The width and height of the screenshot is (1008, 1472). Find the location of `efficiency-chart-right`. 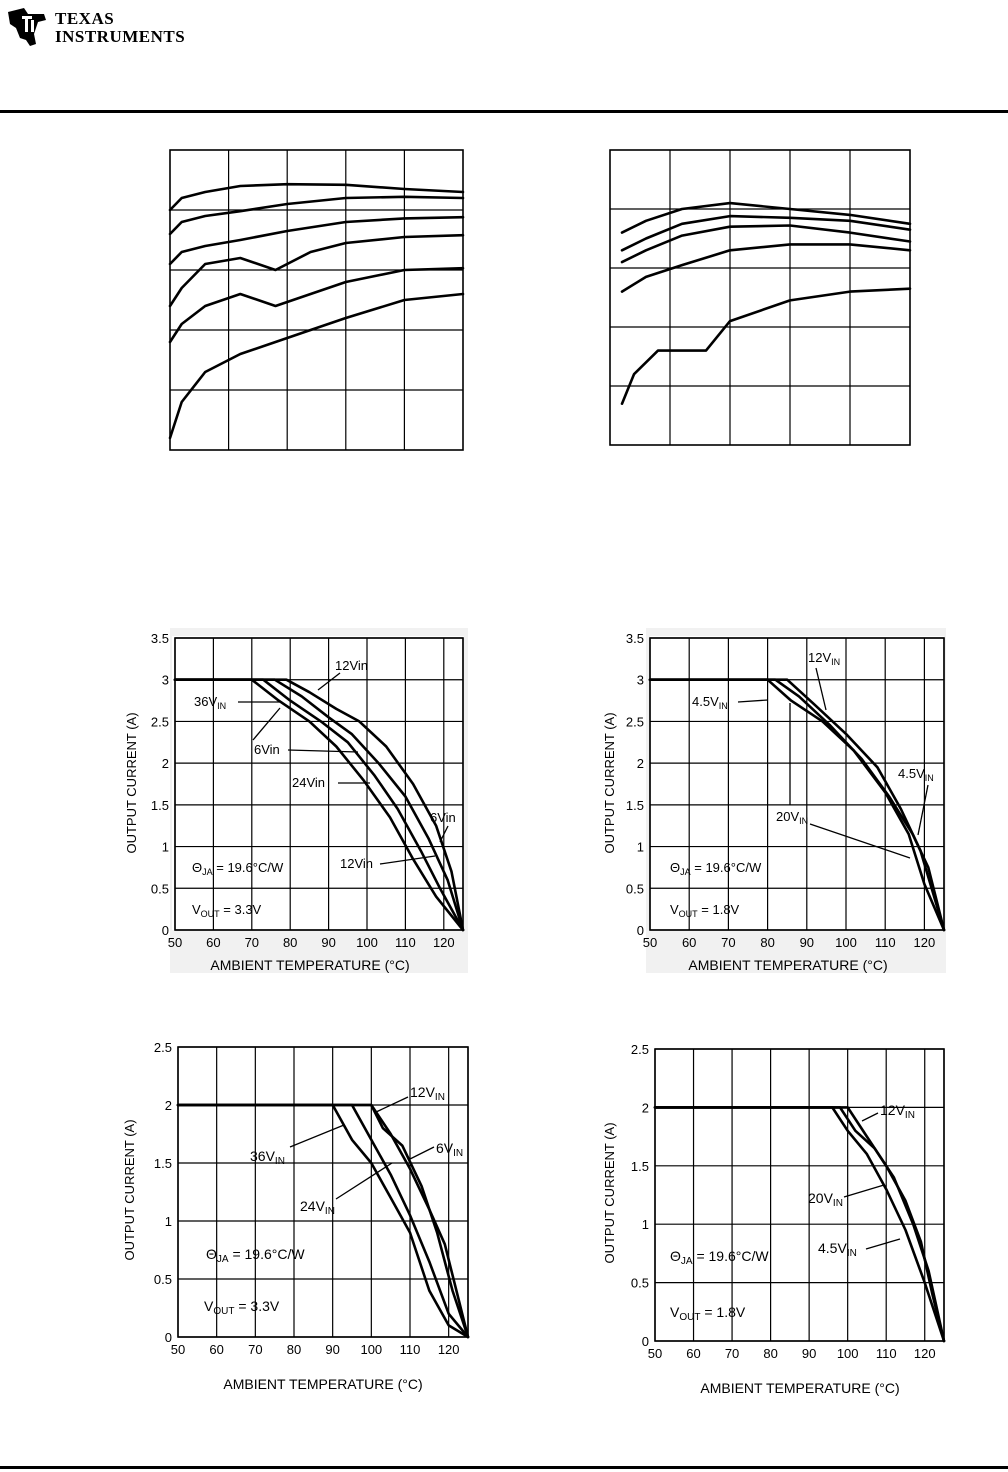

efficiency-chart-right is located at coordinates (760, 297).